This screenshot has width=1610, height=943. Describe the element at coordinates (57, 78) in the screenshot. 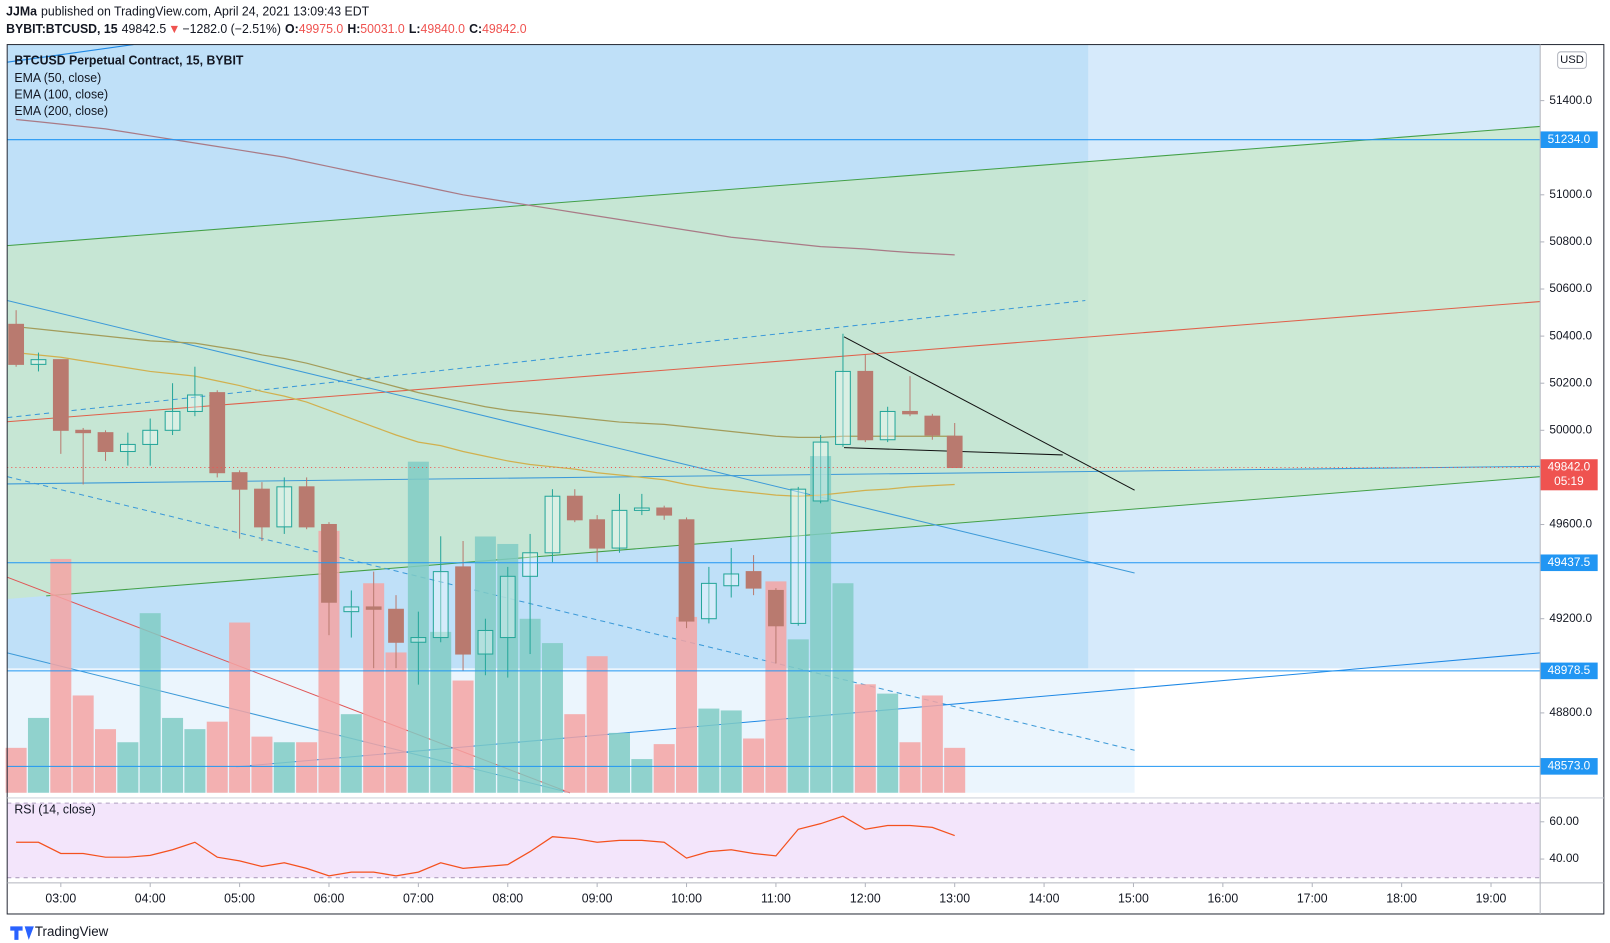

I see `legend-entry: EMA (50, close)` at that location.